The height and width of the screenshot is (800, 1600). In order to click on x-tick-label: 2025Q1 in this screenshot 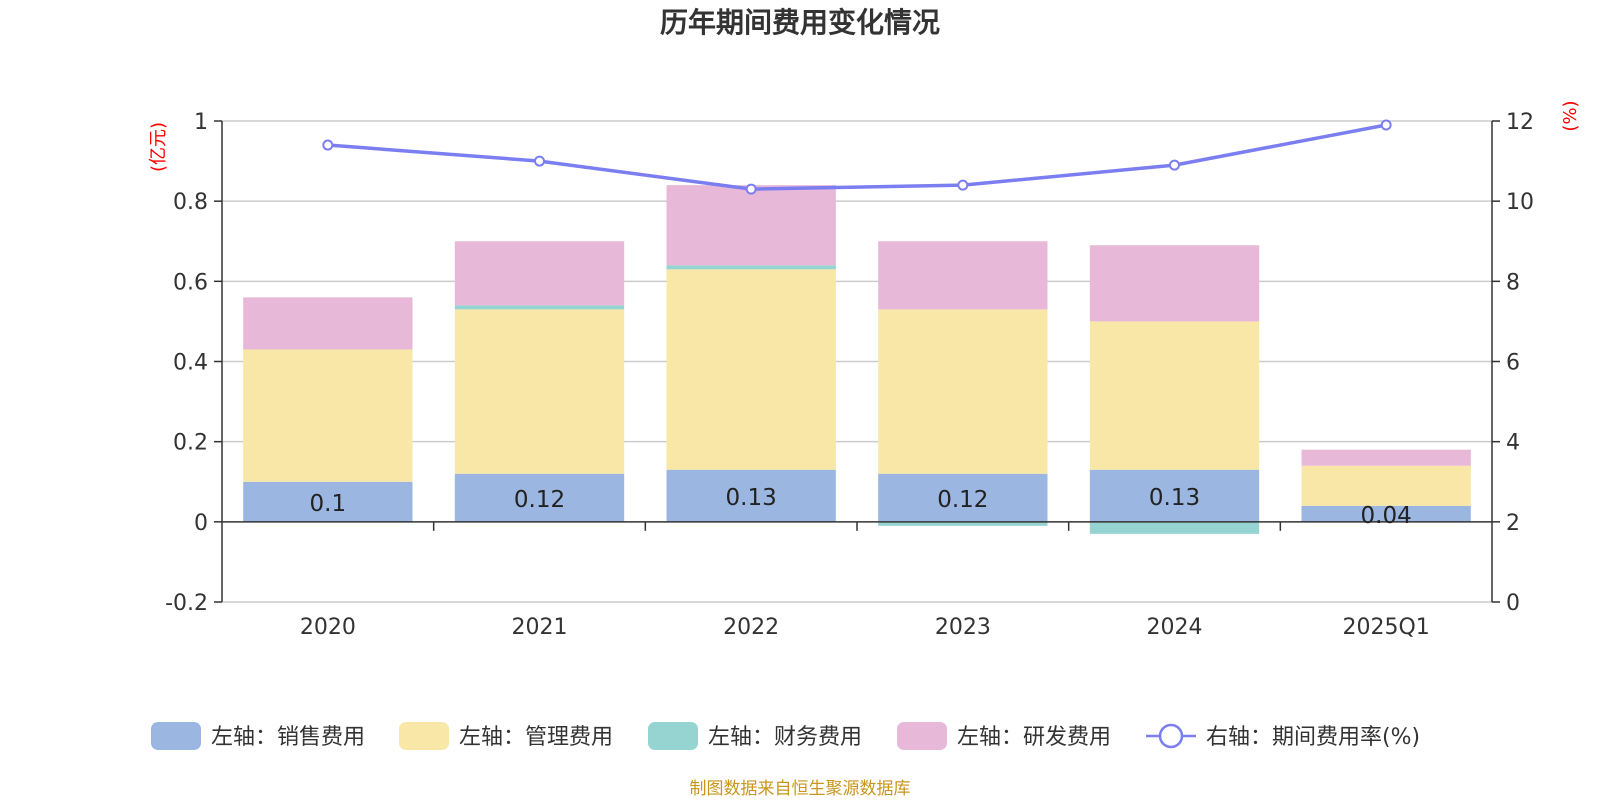, I will do `click(1386, 627)`.